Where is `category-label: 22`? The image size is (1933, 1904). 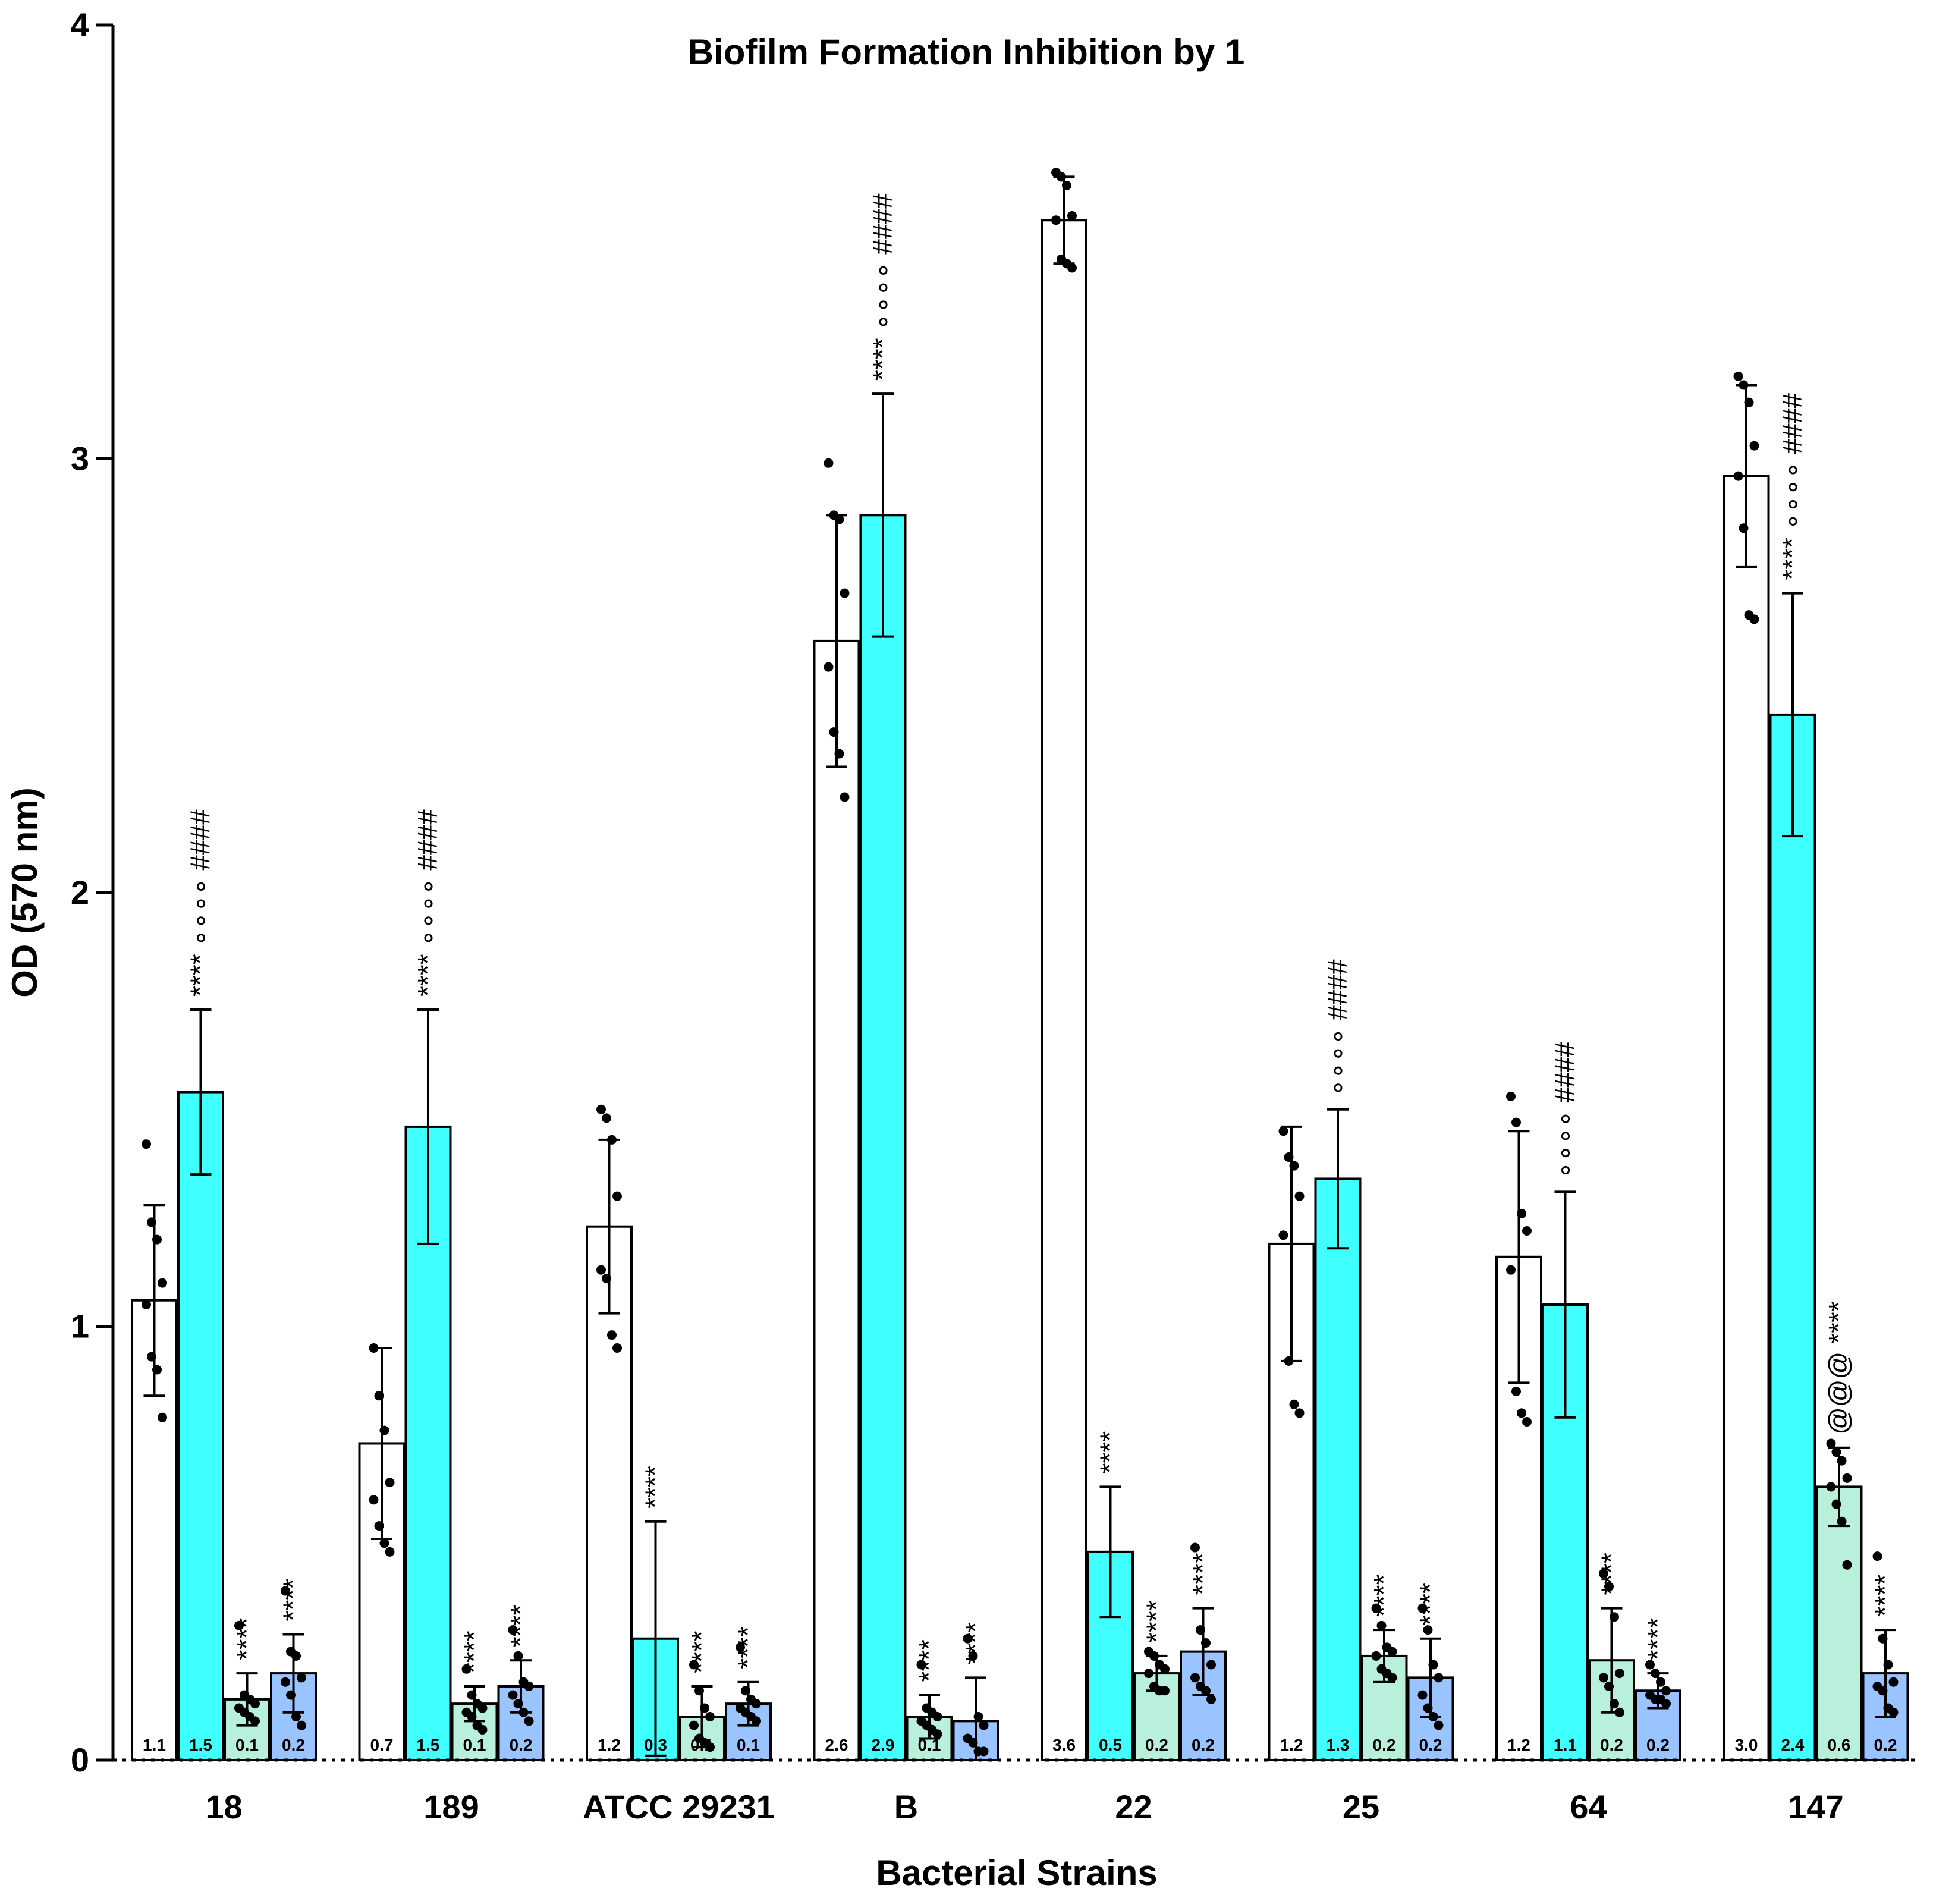
category-label: 22 is located at coordinates (1133, 1807).